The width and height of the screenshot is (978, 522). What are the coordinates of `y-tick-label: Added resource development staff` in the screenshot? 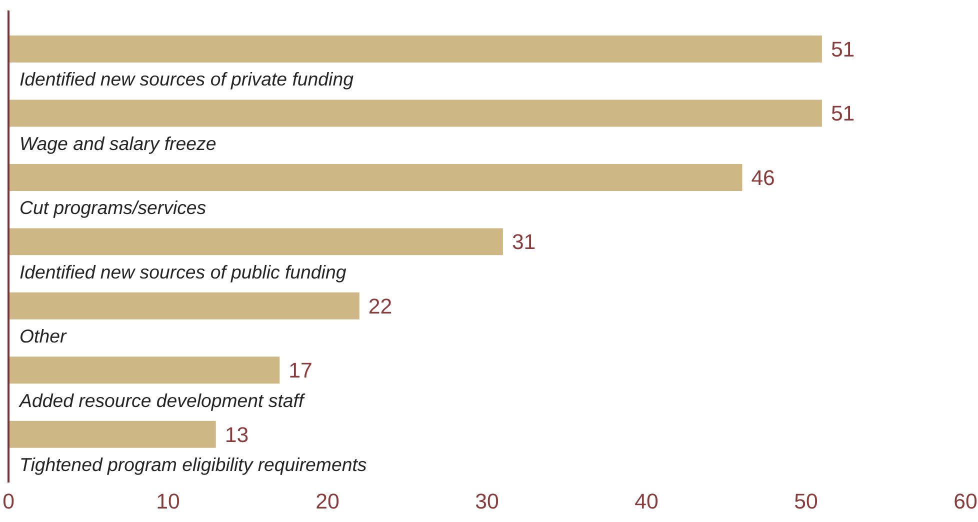 It's located at (162, 400).